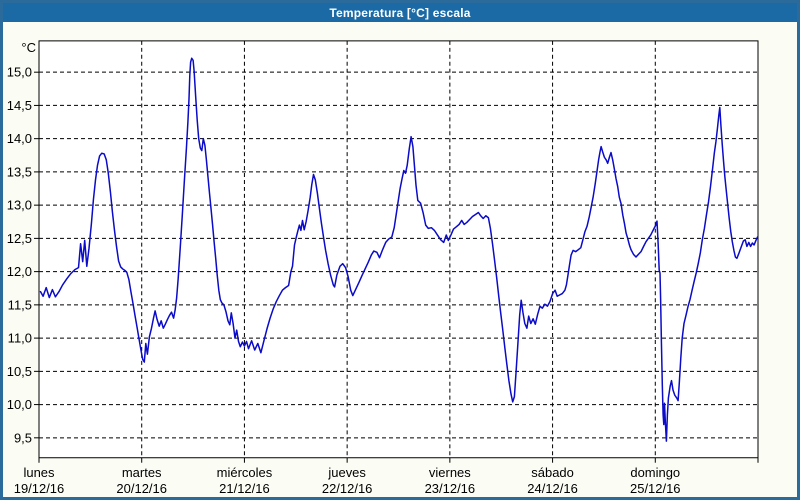 The width and height of the screenshot is (800, 500). I want to click on x-day-name: sábado, so click(552, 472).